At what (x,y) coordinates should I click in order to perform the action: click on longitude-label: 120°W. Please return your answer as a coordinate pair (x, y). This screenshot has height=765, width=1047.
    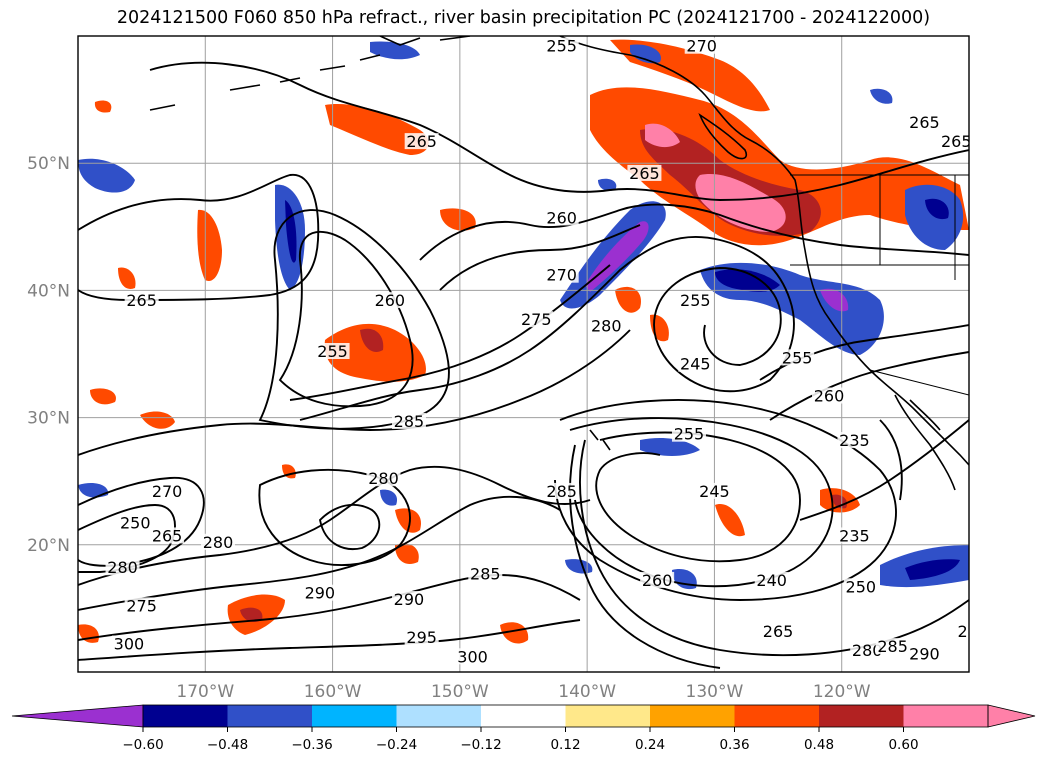
    Looking at the image, I should click on (842, 692).